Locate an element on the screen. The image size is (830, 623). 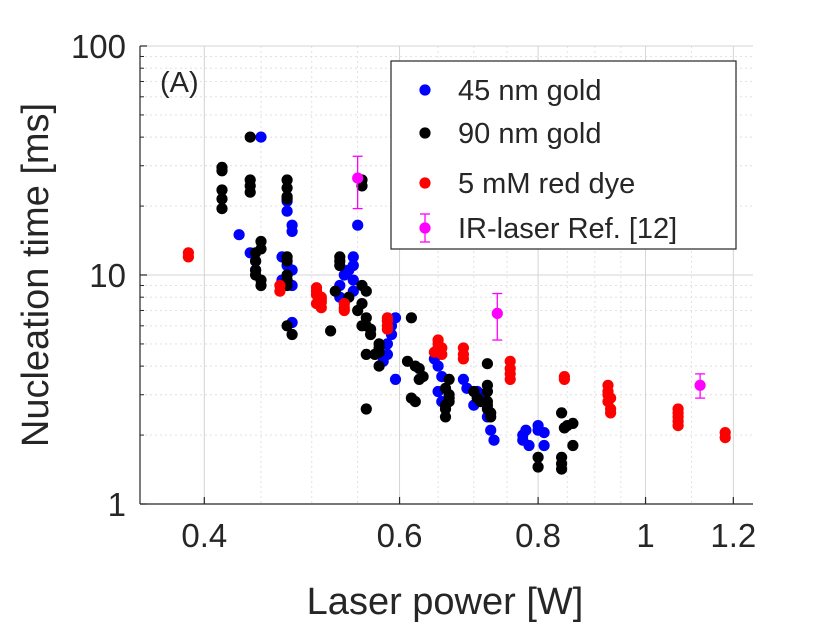
x-axis-ticks: 0.4 0.6 0.8 1 1.2 is located at coordinates (468, 525).